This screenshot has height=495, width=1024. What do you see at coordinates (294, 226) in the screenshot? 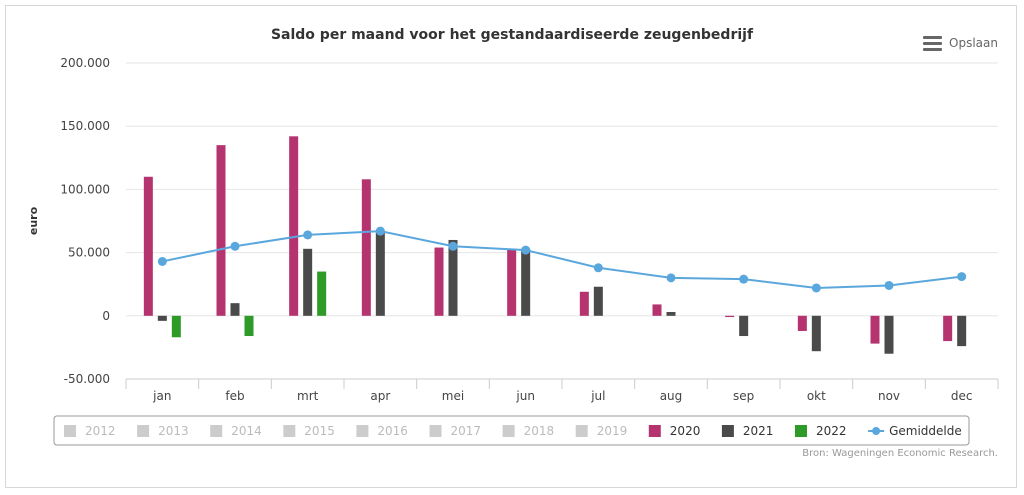
I see `bar-2020-mrt` at bounding box center [294, 226].